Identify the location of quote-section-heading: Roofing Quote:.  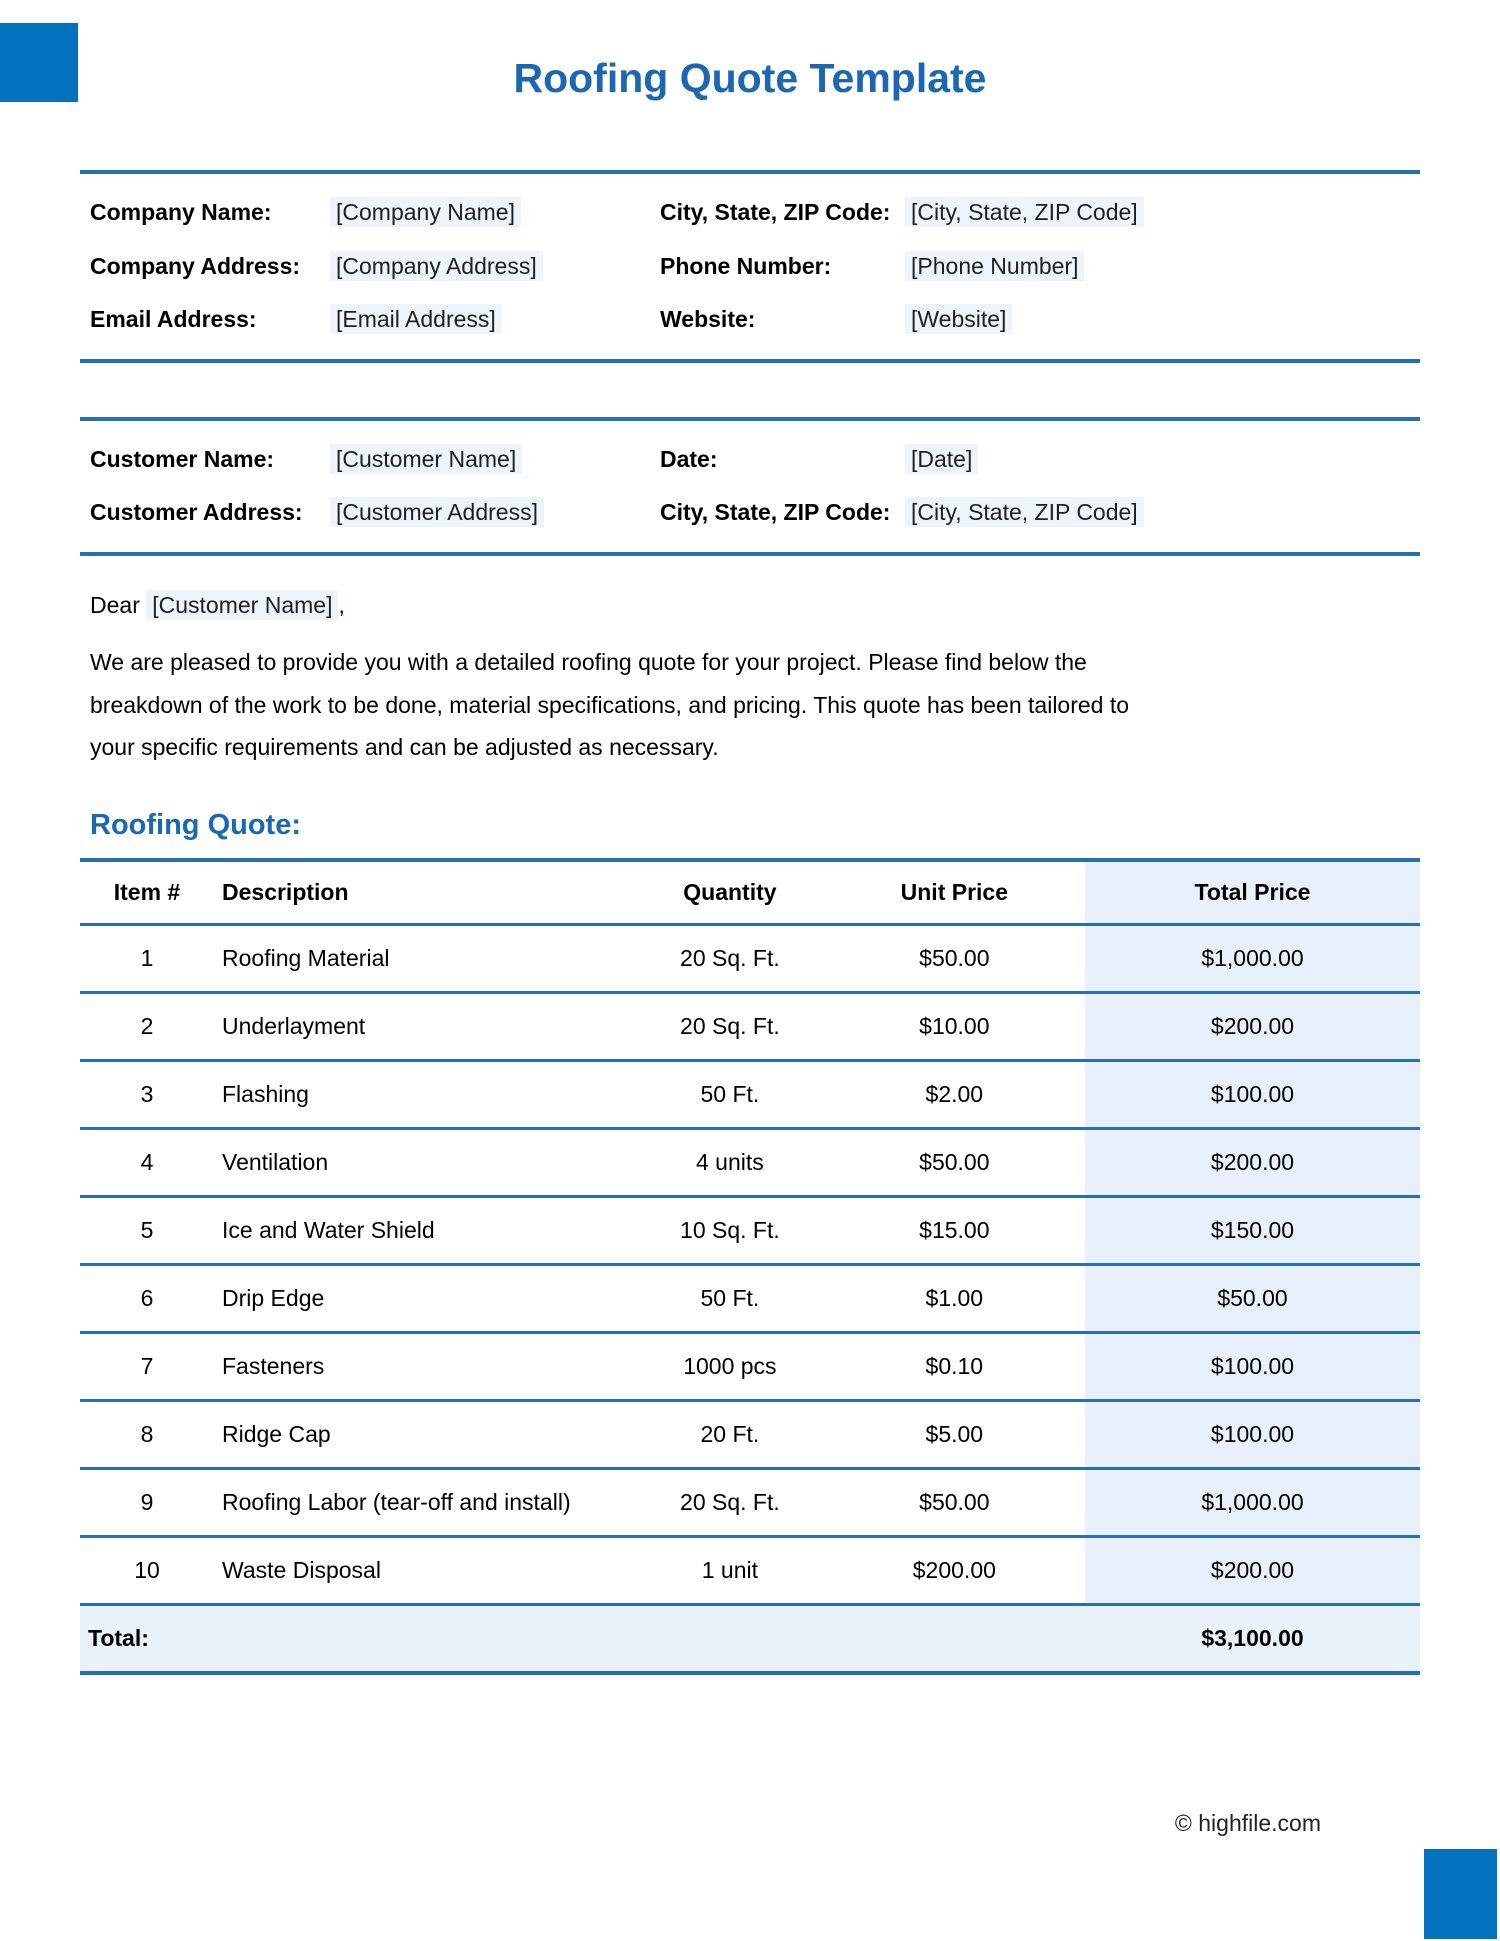
(196, 824).